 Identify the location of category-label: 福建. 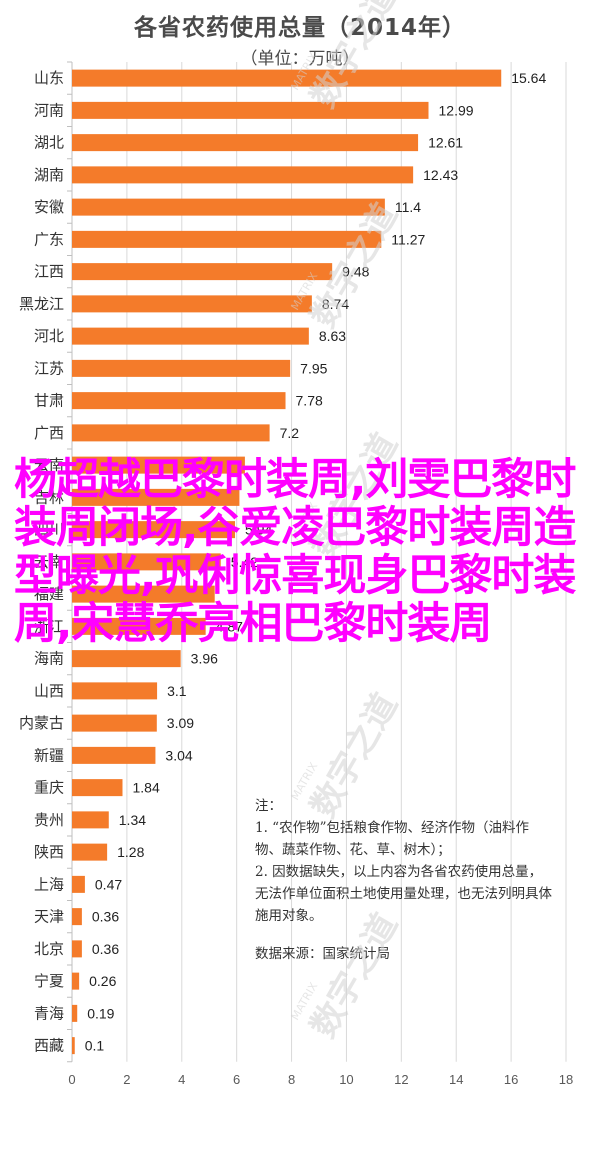
(49, 594).